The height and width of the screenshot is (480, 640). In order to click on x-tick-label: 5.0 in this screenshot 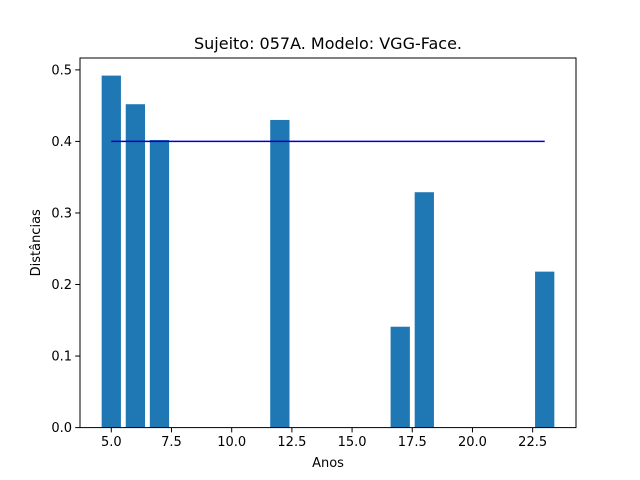, I will do `click(111, 442)`.